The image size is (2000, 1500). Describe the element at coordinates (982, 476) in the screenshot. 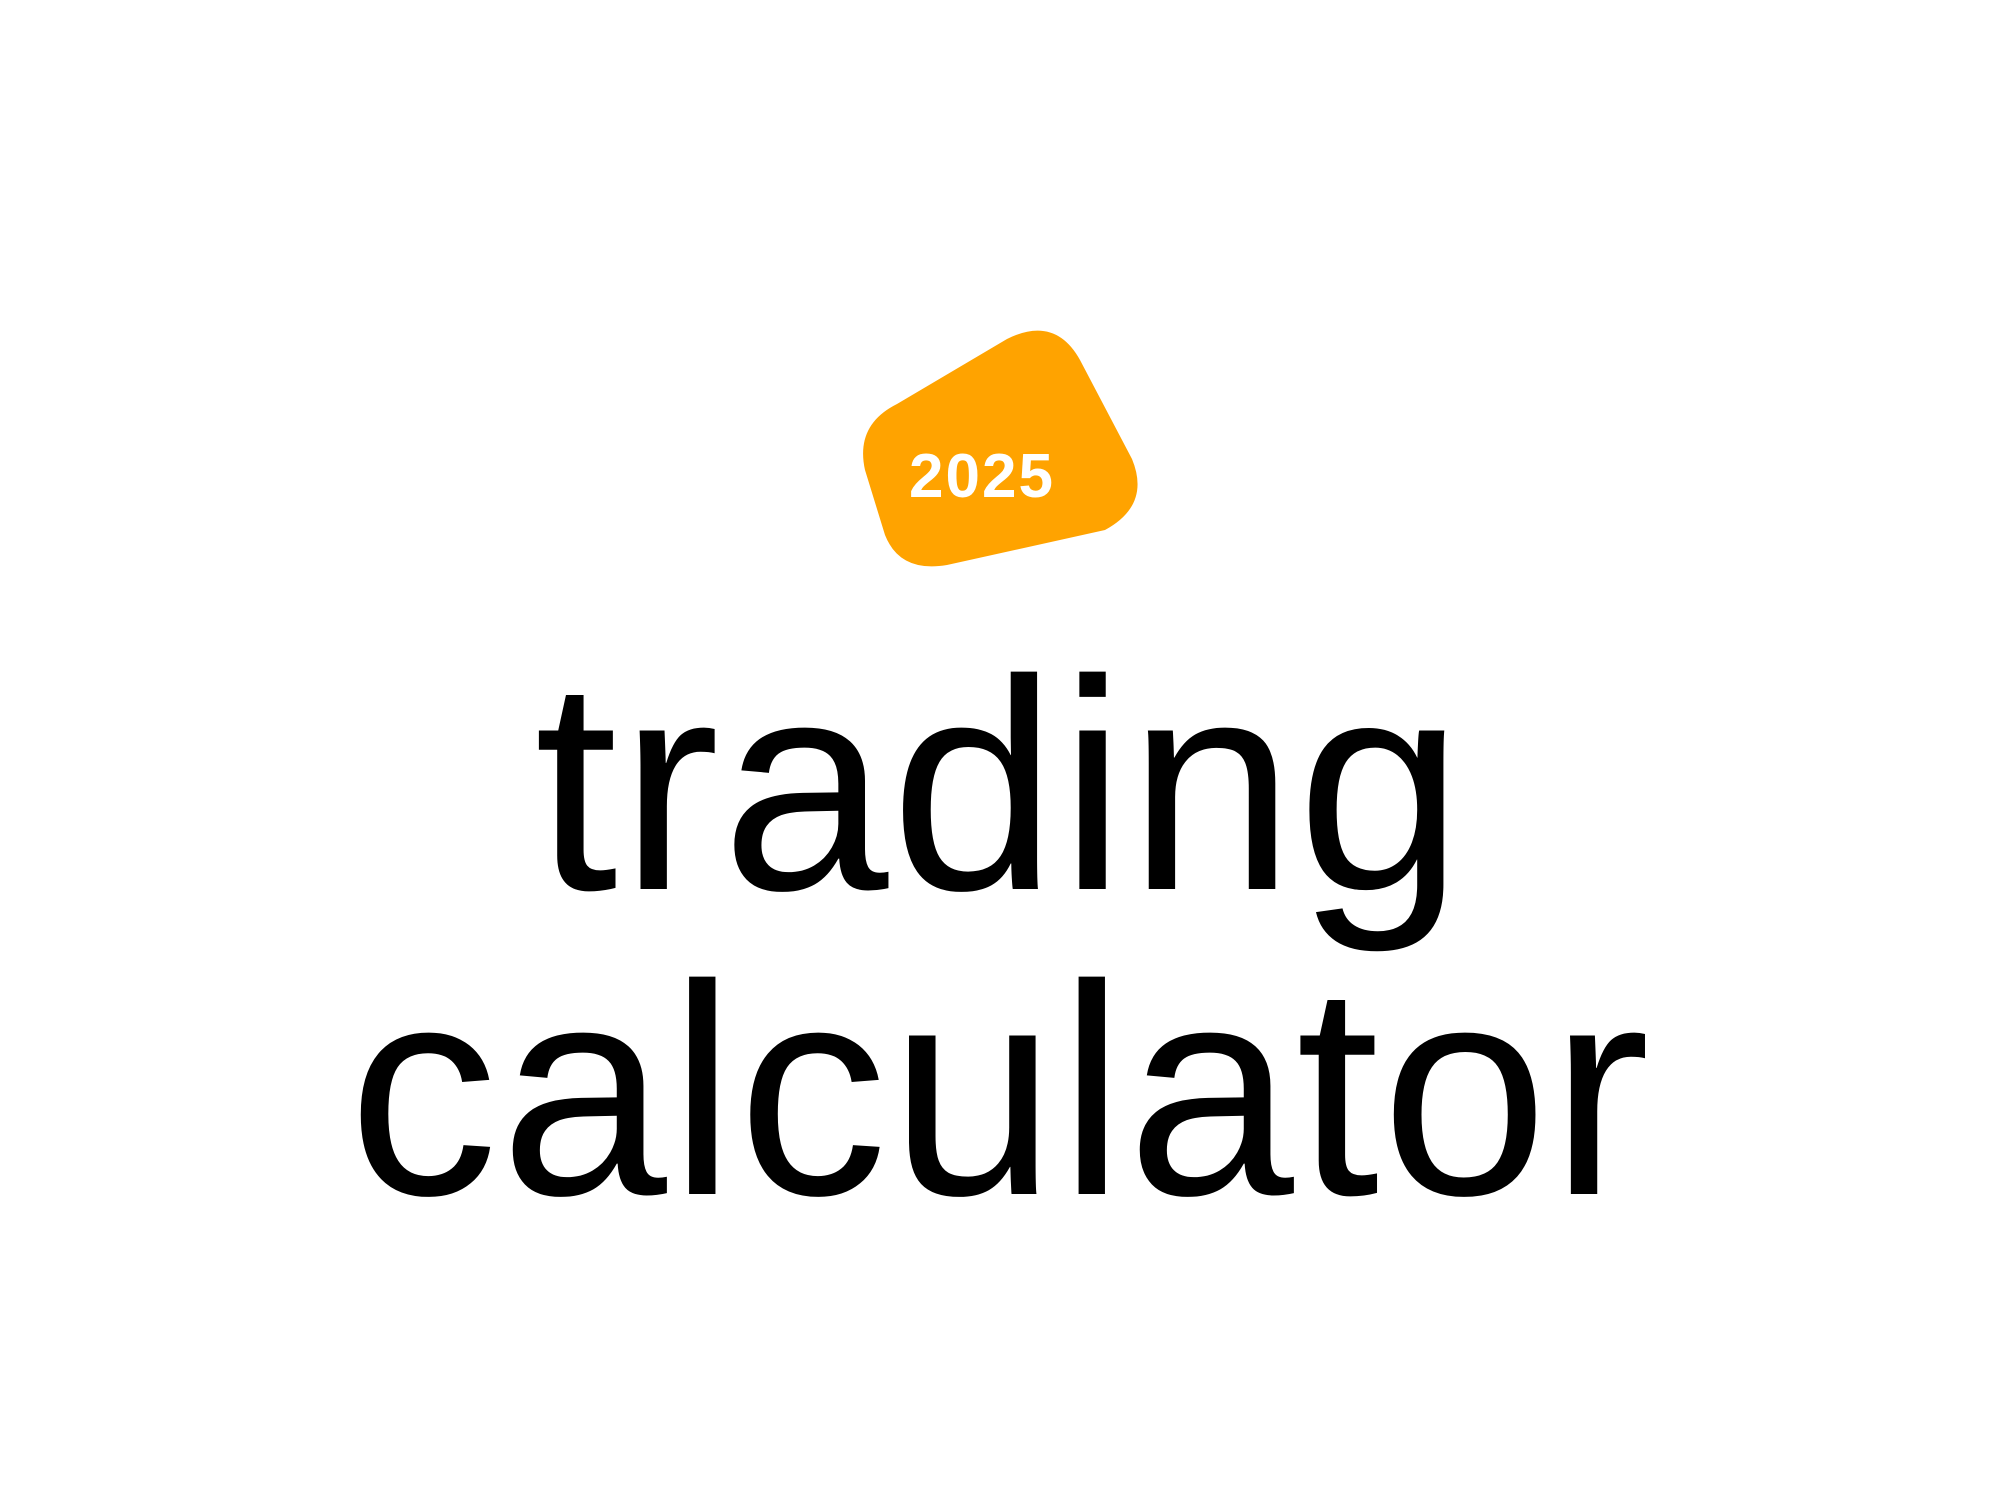

I see `badge-year: 2025` at that location.